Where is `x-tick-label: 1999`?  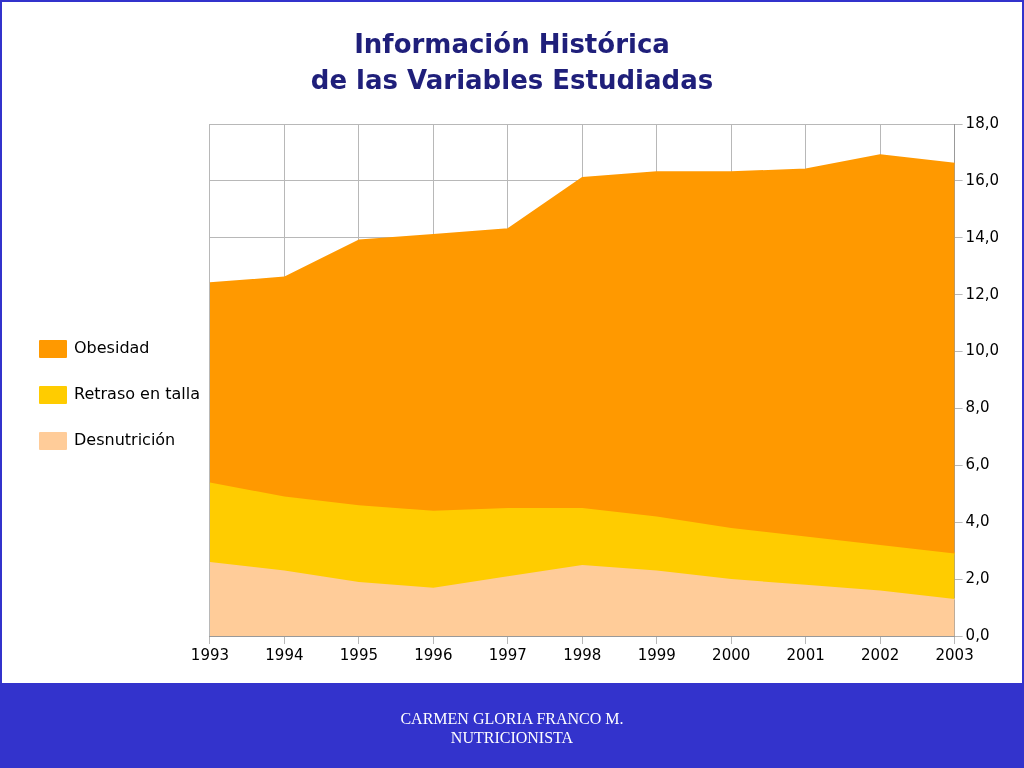
x-tick-label: 1999 is located at coordinates (656, 654).